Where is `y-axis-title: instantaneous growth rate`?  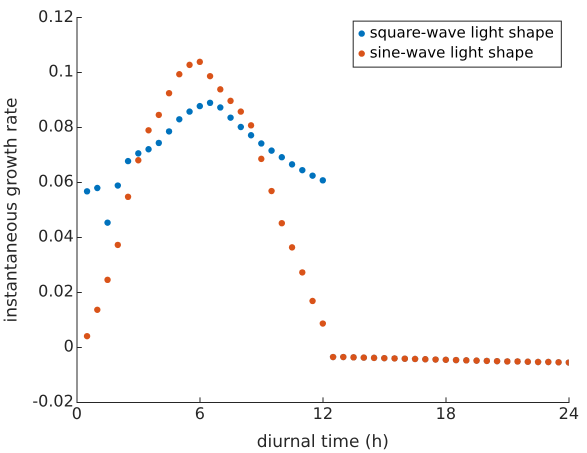 y-axis-title: instantaneous growth rate is located at coordinates (12, 210).